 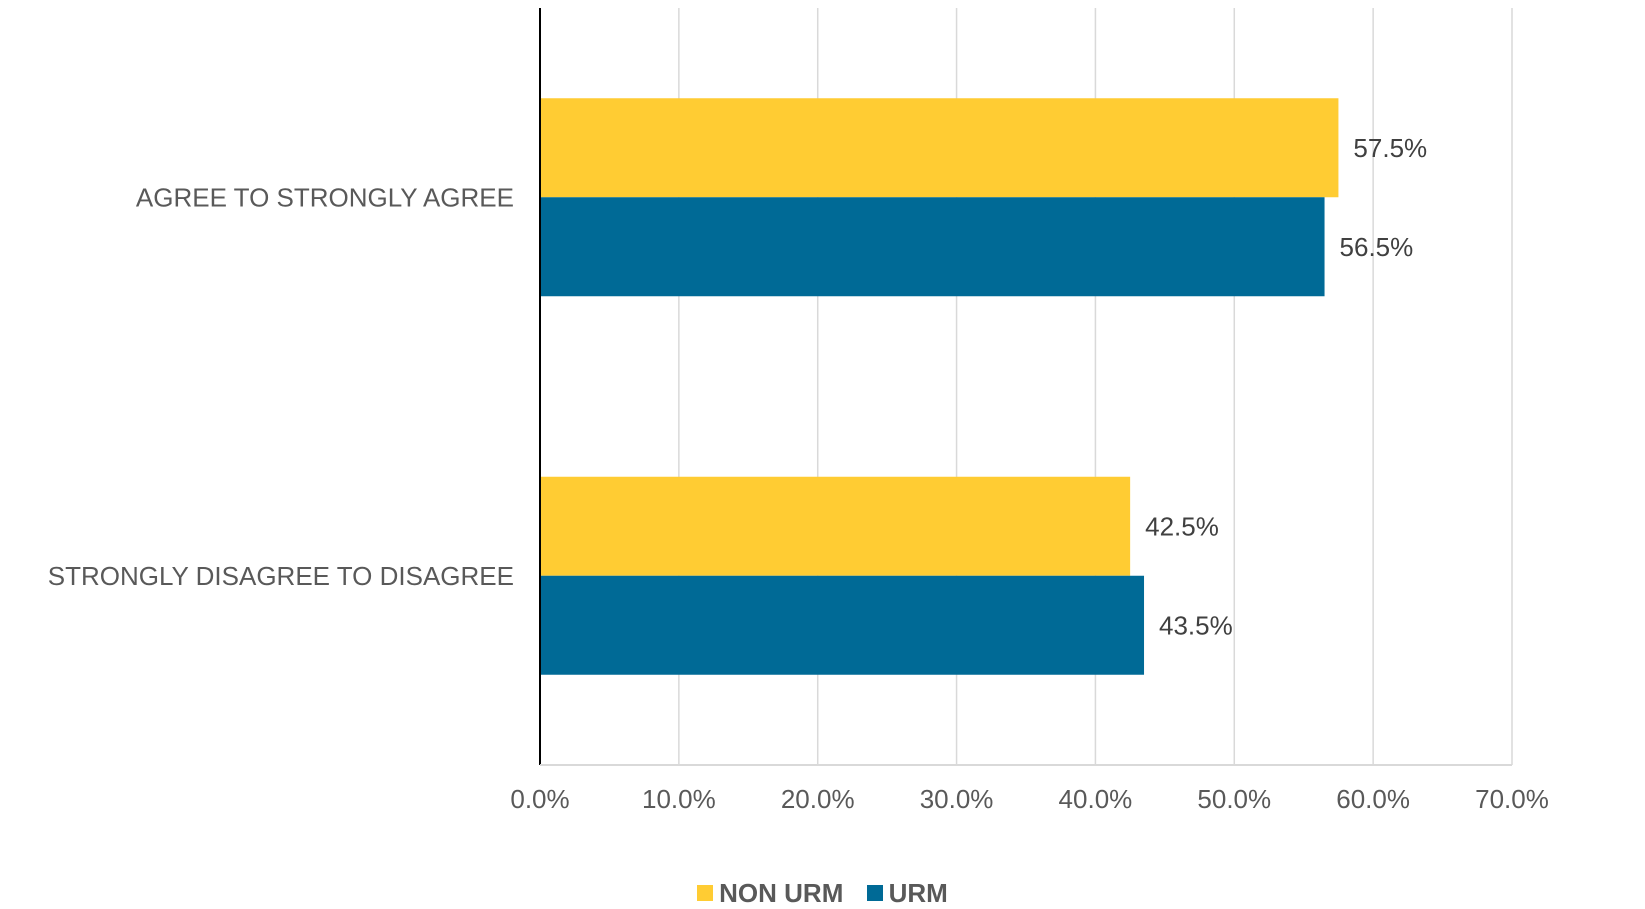 What do you see at coordinates (957, 799) in the screenshot?
I see `x-tick-label: 30.0%` at bounding box center [957, 799].